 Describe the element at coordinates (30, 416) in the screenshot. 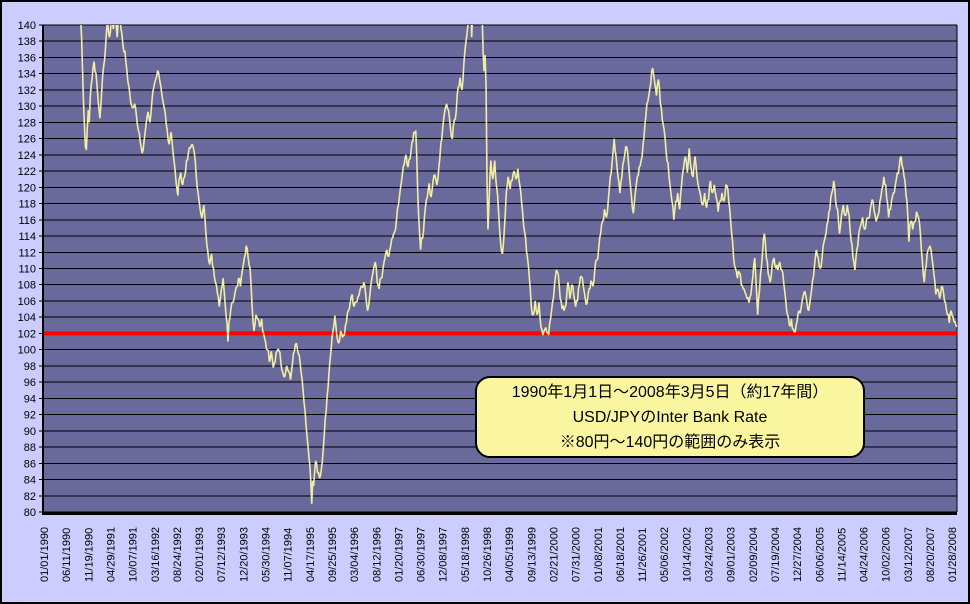

I see `y-tick-label: 92` at that location.